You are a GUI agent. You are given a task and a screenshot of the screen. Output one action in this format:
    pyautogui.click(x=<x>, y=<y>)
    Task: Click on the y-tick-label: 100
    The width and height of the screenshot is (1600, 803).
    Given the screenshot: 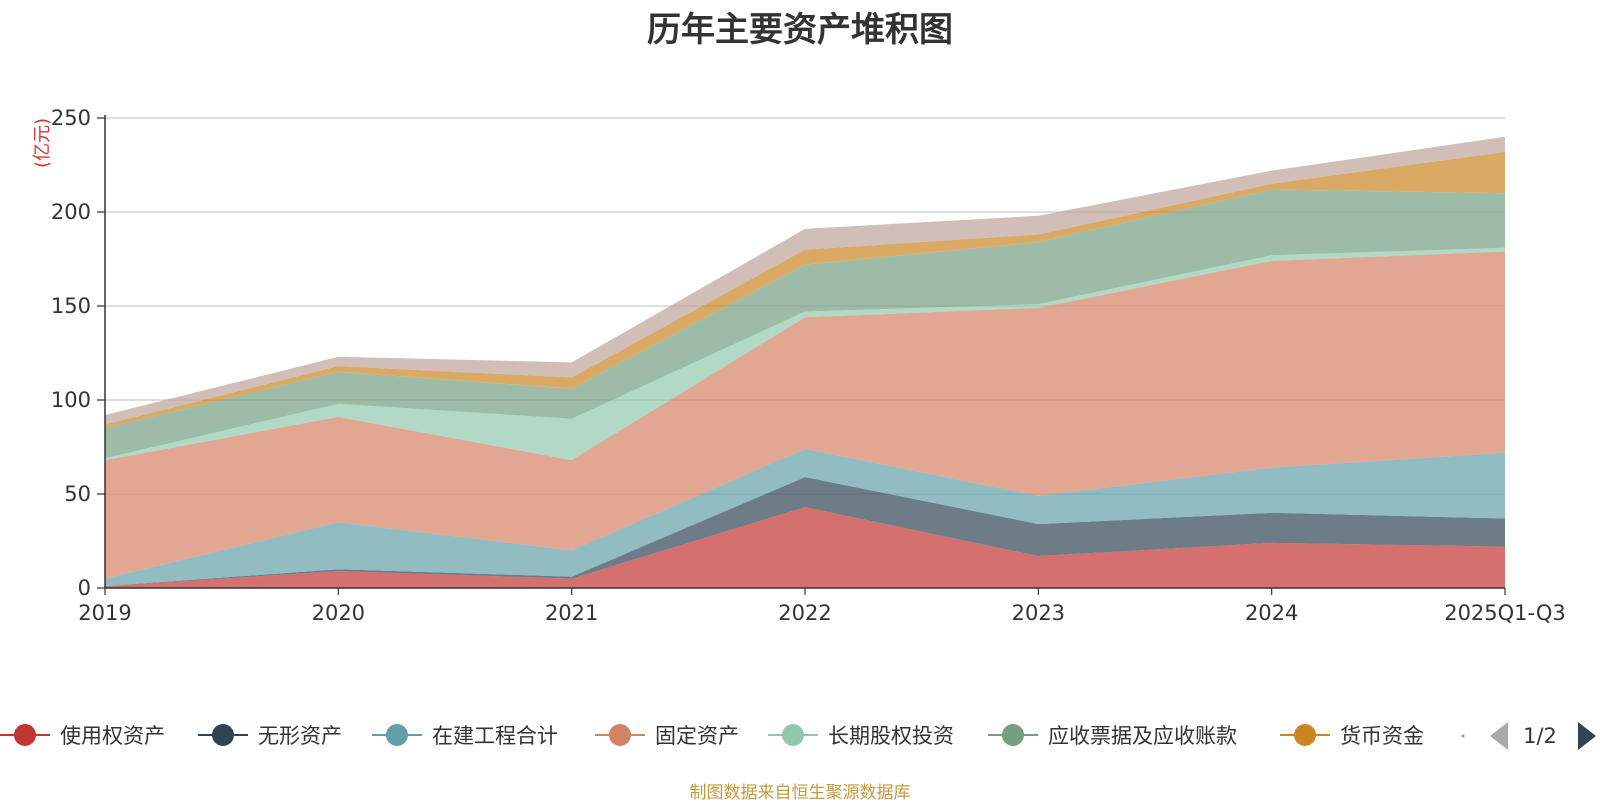 What is the action you would take?
    pyautogui.click(x=71, y=400)
    